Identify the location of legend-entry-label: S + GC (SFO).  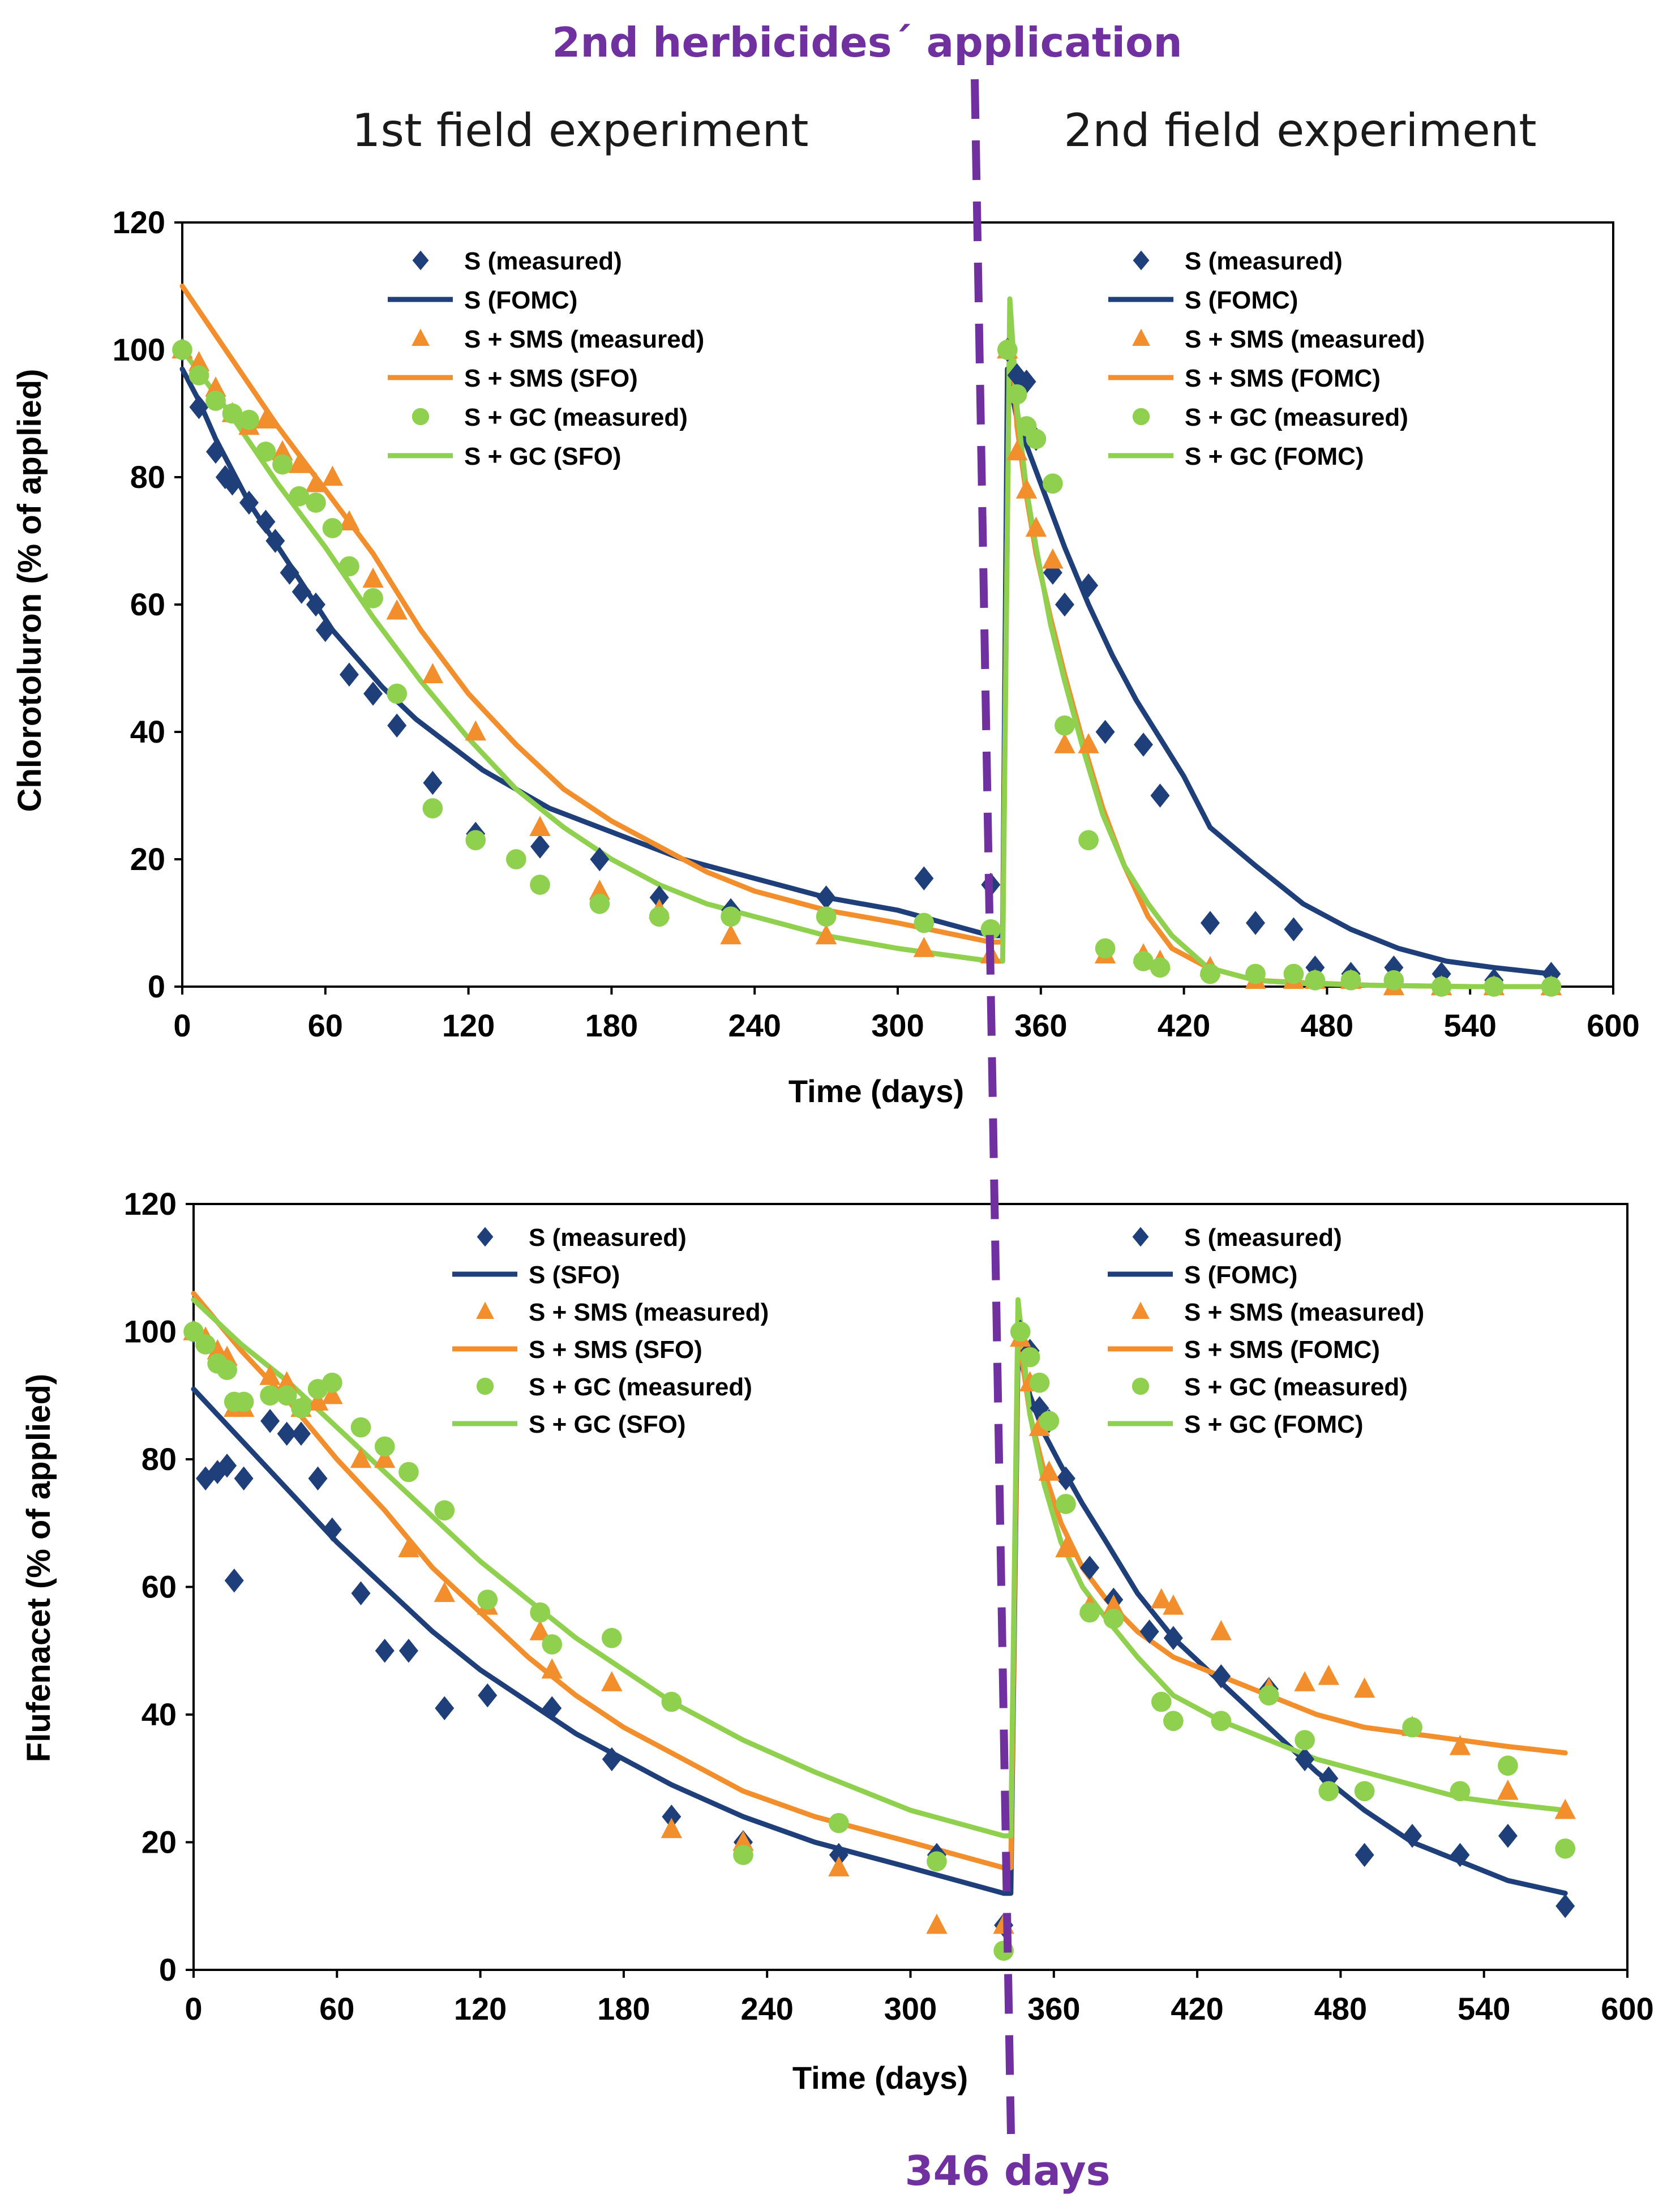
(607, 1424).